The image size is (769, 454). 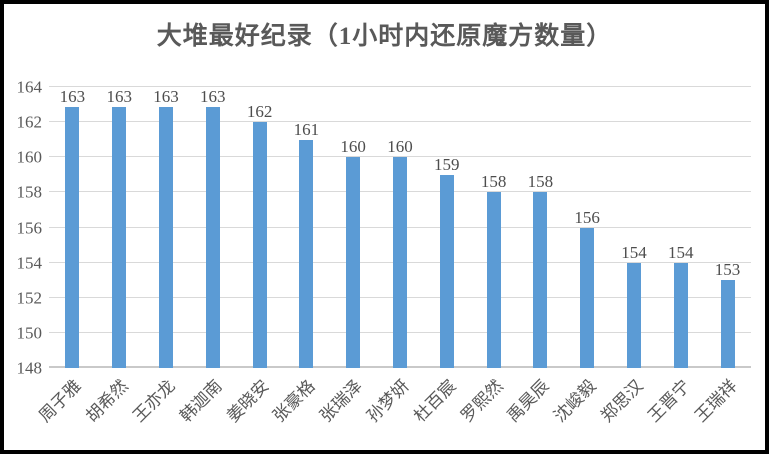 I want to click on bar-slot: 161, so click(x=306, y=227).